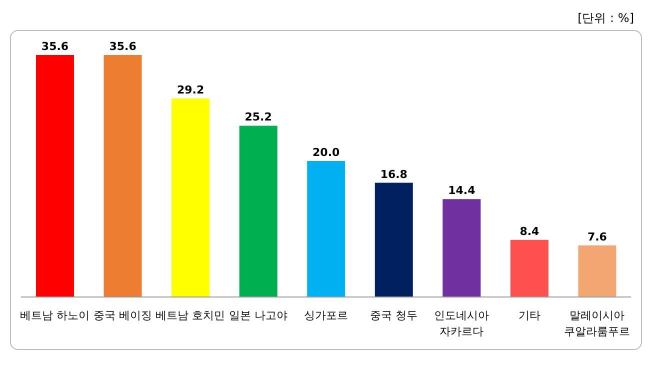 The height and width of the screenshot is (365, 658). What do you see at coordinates (394, 174) in the screenshot?
I see `data-label: 16.8` at bounding box center [394, 174].